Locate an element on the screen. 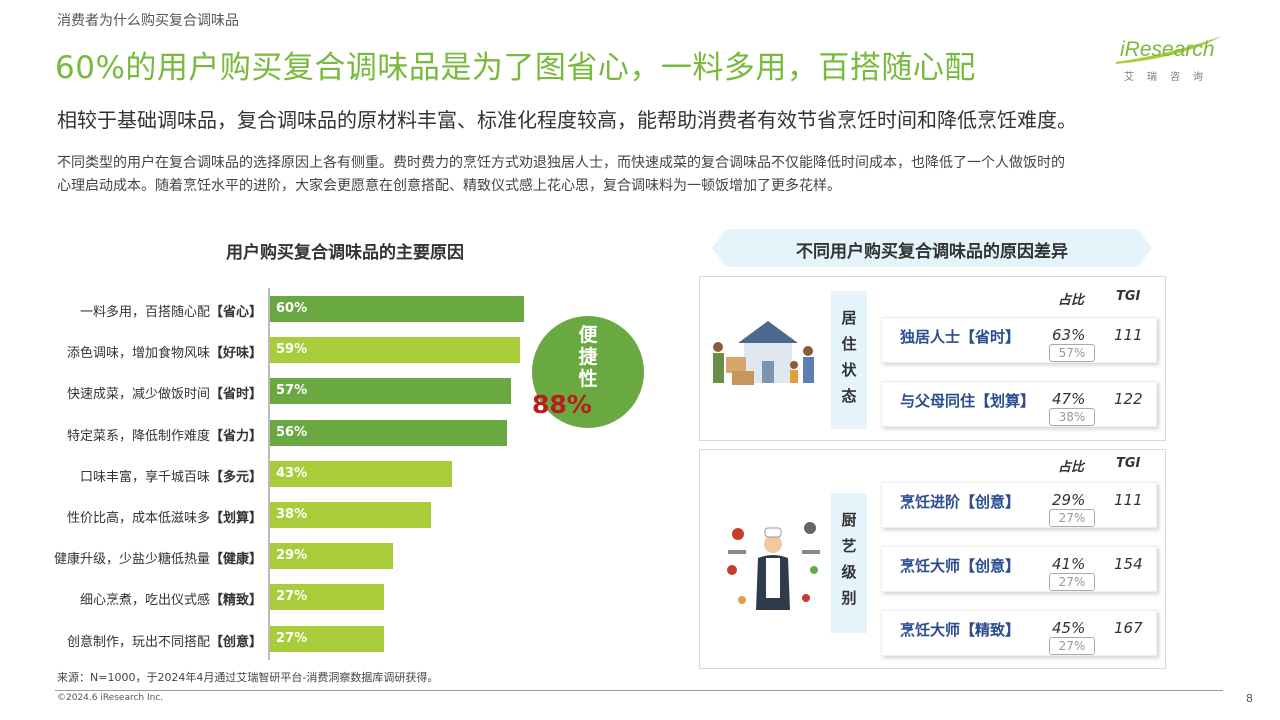 This screenshot has width=1280, height=720. bar-category-tag: 【好味】 is located at coordinates (235, 354).